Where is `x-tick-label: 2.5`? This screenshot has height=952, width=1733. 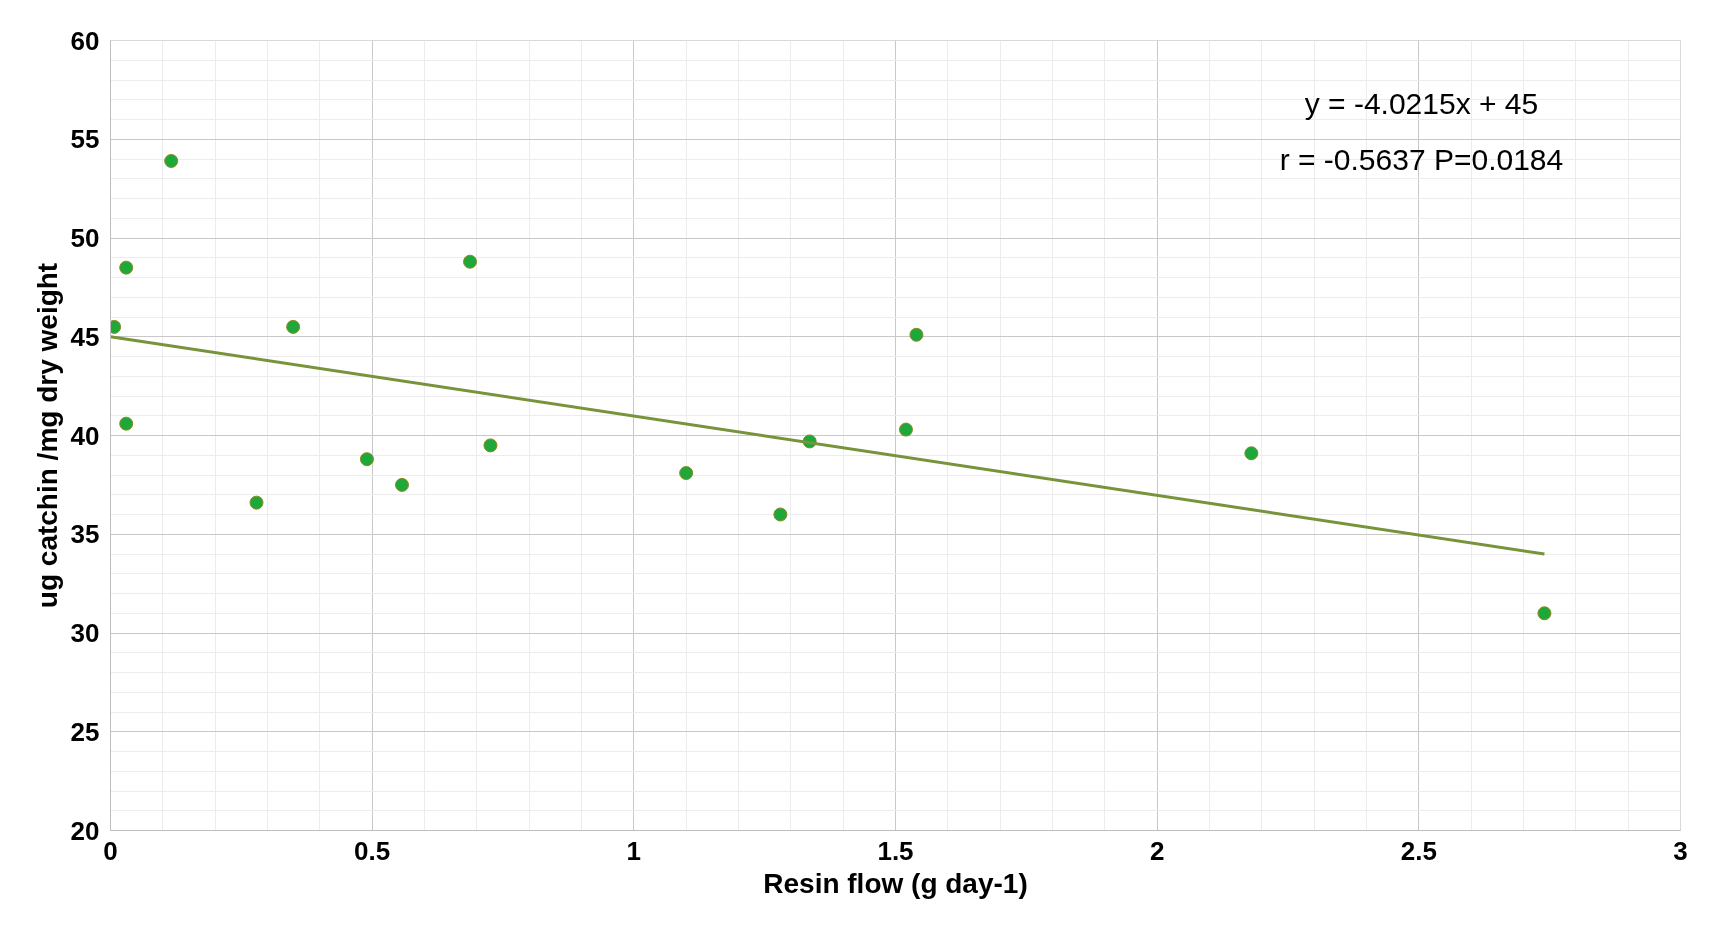 x-tick-label: 2.5 is located at coordinates (1418, 850).